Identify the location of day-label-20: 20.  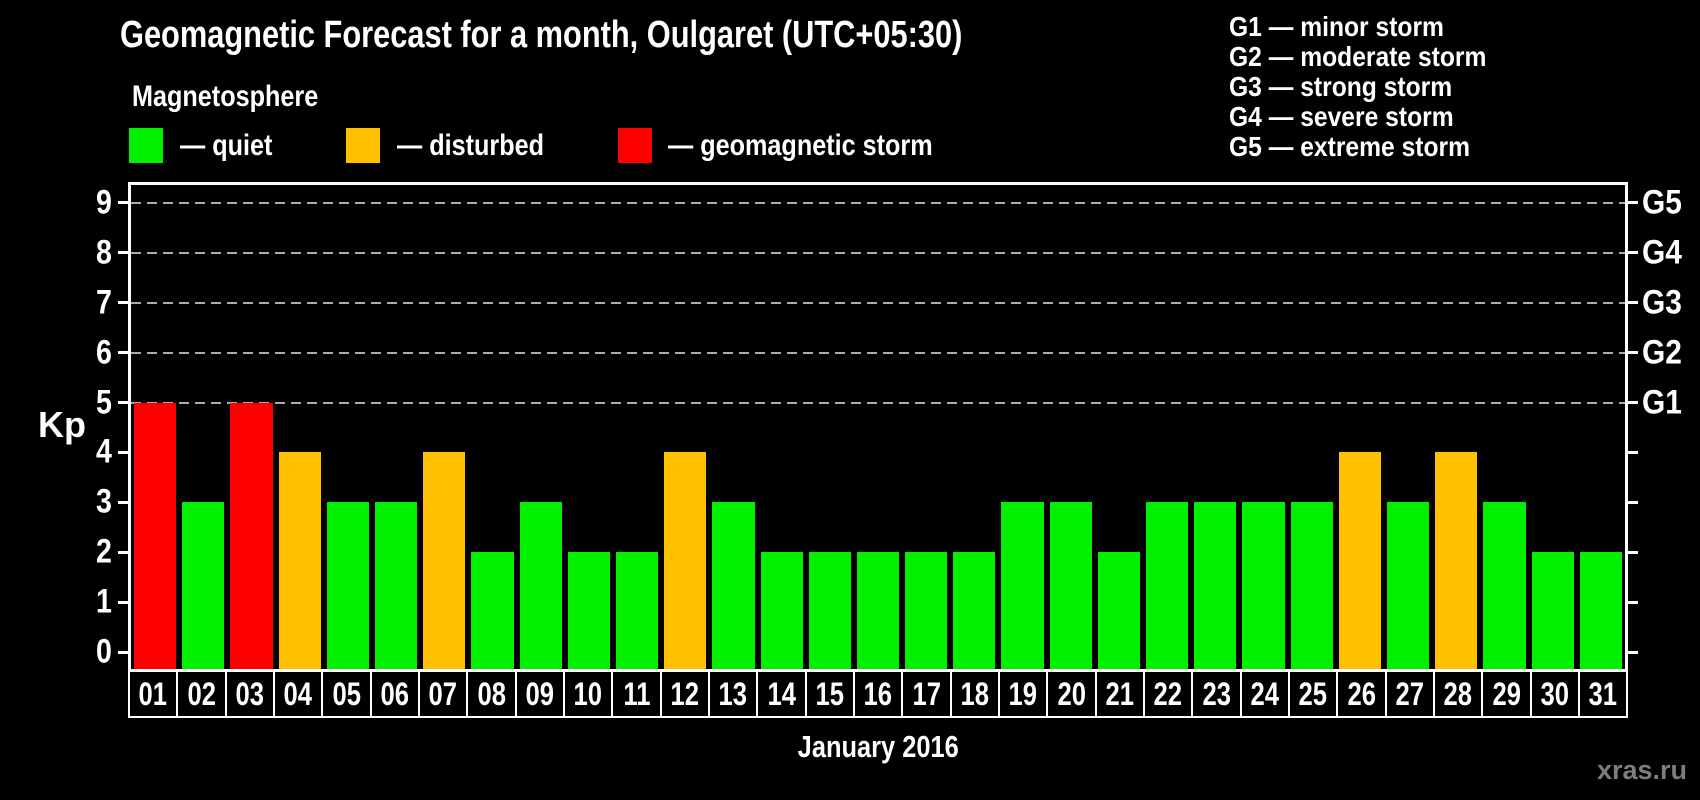
(1070, 694).